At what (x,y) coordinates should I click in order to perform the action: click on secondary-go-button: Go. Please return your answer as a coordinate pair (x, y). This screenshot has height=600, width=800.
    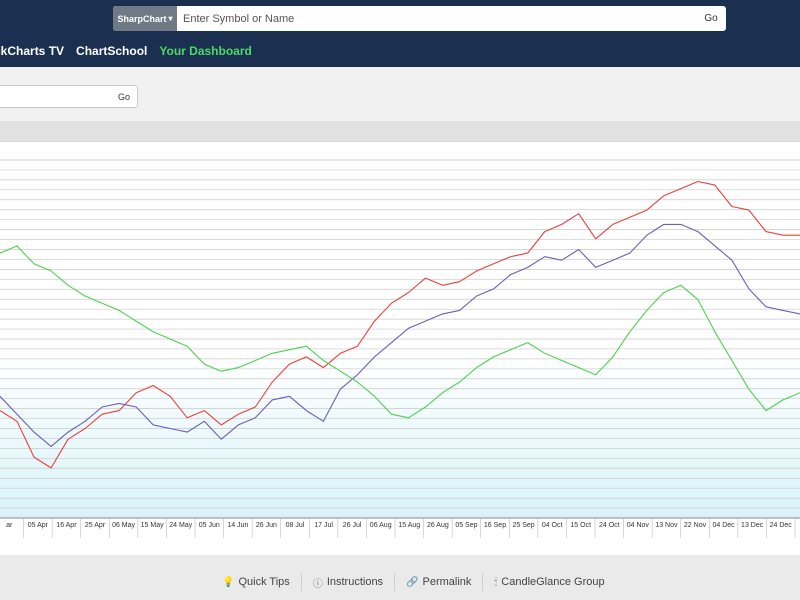
    Looking at the image, I should click on (123, 96).